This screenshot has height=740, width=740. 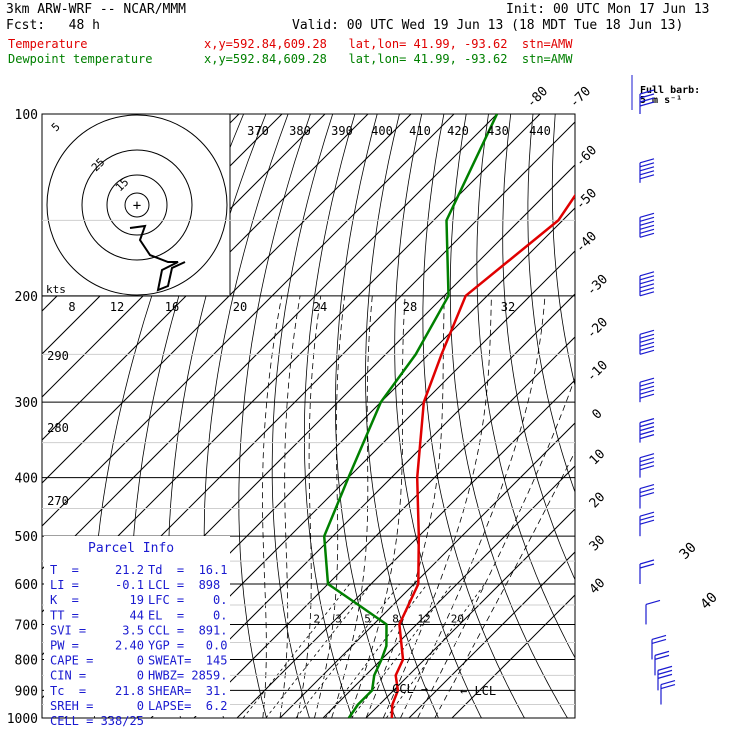 I want to click on mixing-ratio-label: 20, so click(x=457, y=618).